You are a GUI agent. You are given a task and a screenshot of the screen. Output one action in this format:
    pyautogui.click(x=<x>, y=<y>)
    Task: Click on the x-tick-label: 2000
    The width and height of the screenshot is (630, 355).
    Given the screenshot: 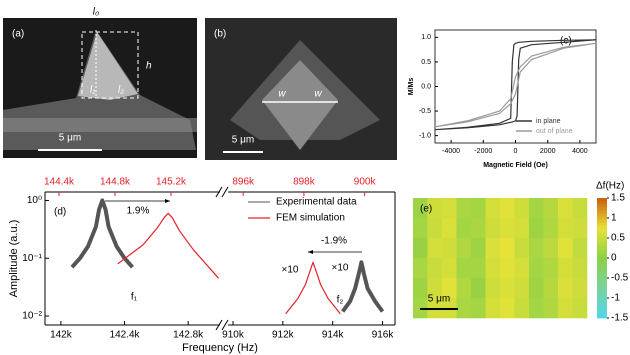 What is the action you would take?
    pyautogui.click(x=548, y=151)
    